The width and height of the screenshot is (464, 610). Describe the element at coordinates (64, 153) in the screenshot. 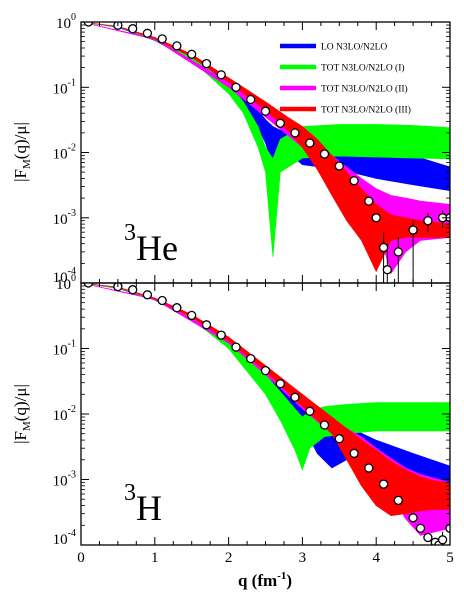

I see `top-y-tick-label: 10⁻²` at that location.